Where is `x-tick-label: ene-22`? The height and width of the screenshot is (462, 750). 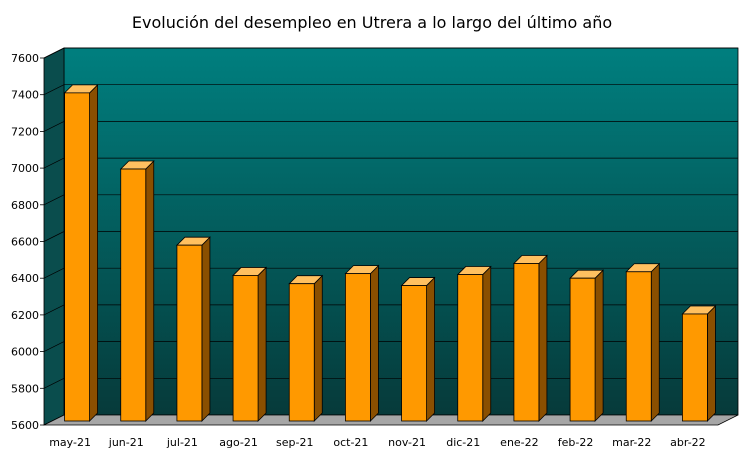
x-tick-label: ene-22 is located at coordinates (519, 442).